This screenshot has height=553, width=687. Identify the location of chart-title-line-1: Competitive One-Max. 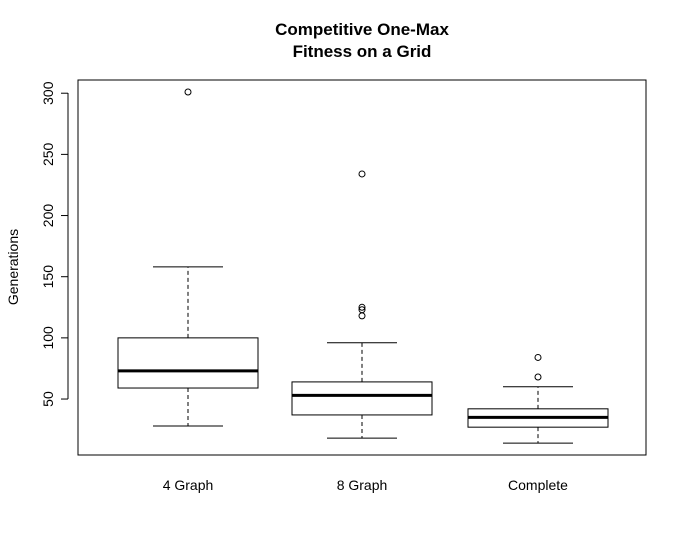
(362, 29).